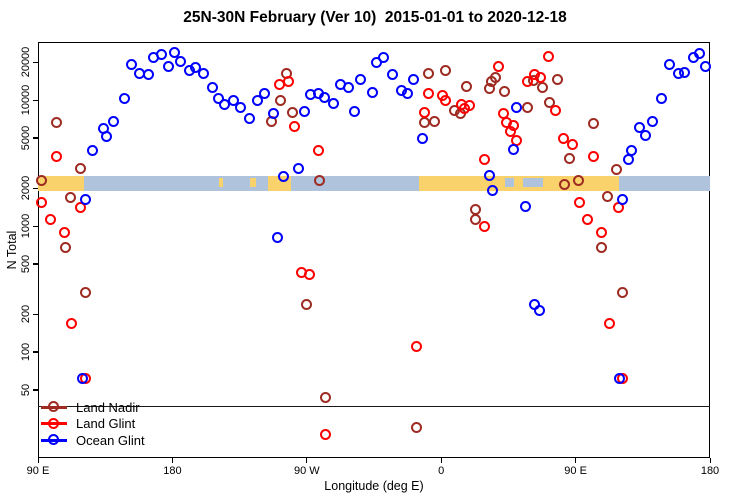 The image size is (750, 500). What do you see at coordinates (26, 264) in the screenshot?
I see `y-tick-label: 500` at bounding box center [26, 264].